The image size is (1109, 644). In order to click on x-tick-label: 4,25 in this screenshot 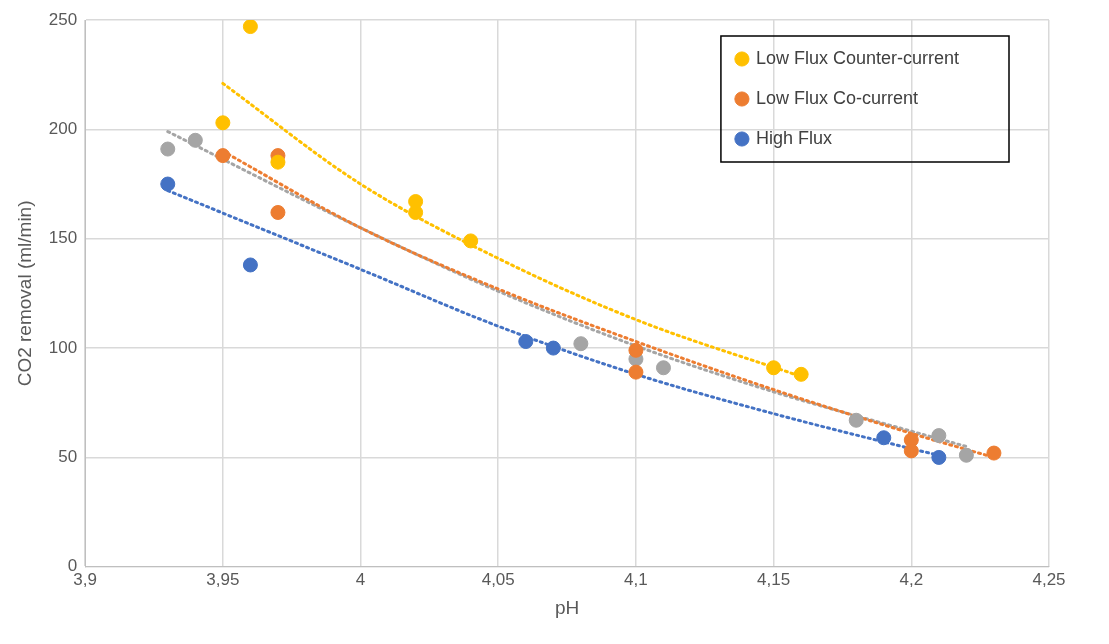, I will do `click(1049, 579)`.